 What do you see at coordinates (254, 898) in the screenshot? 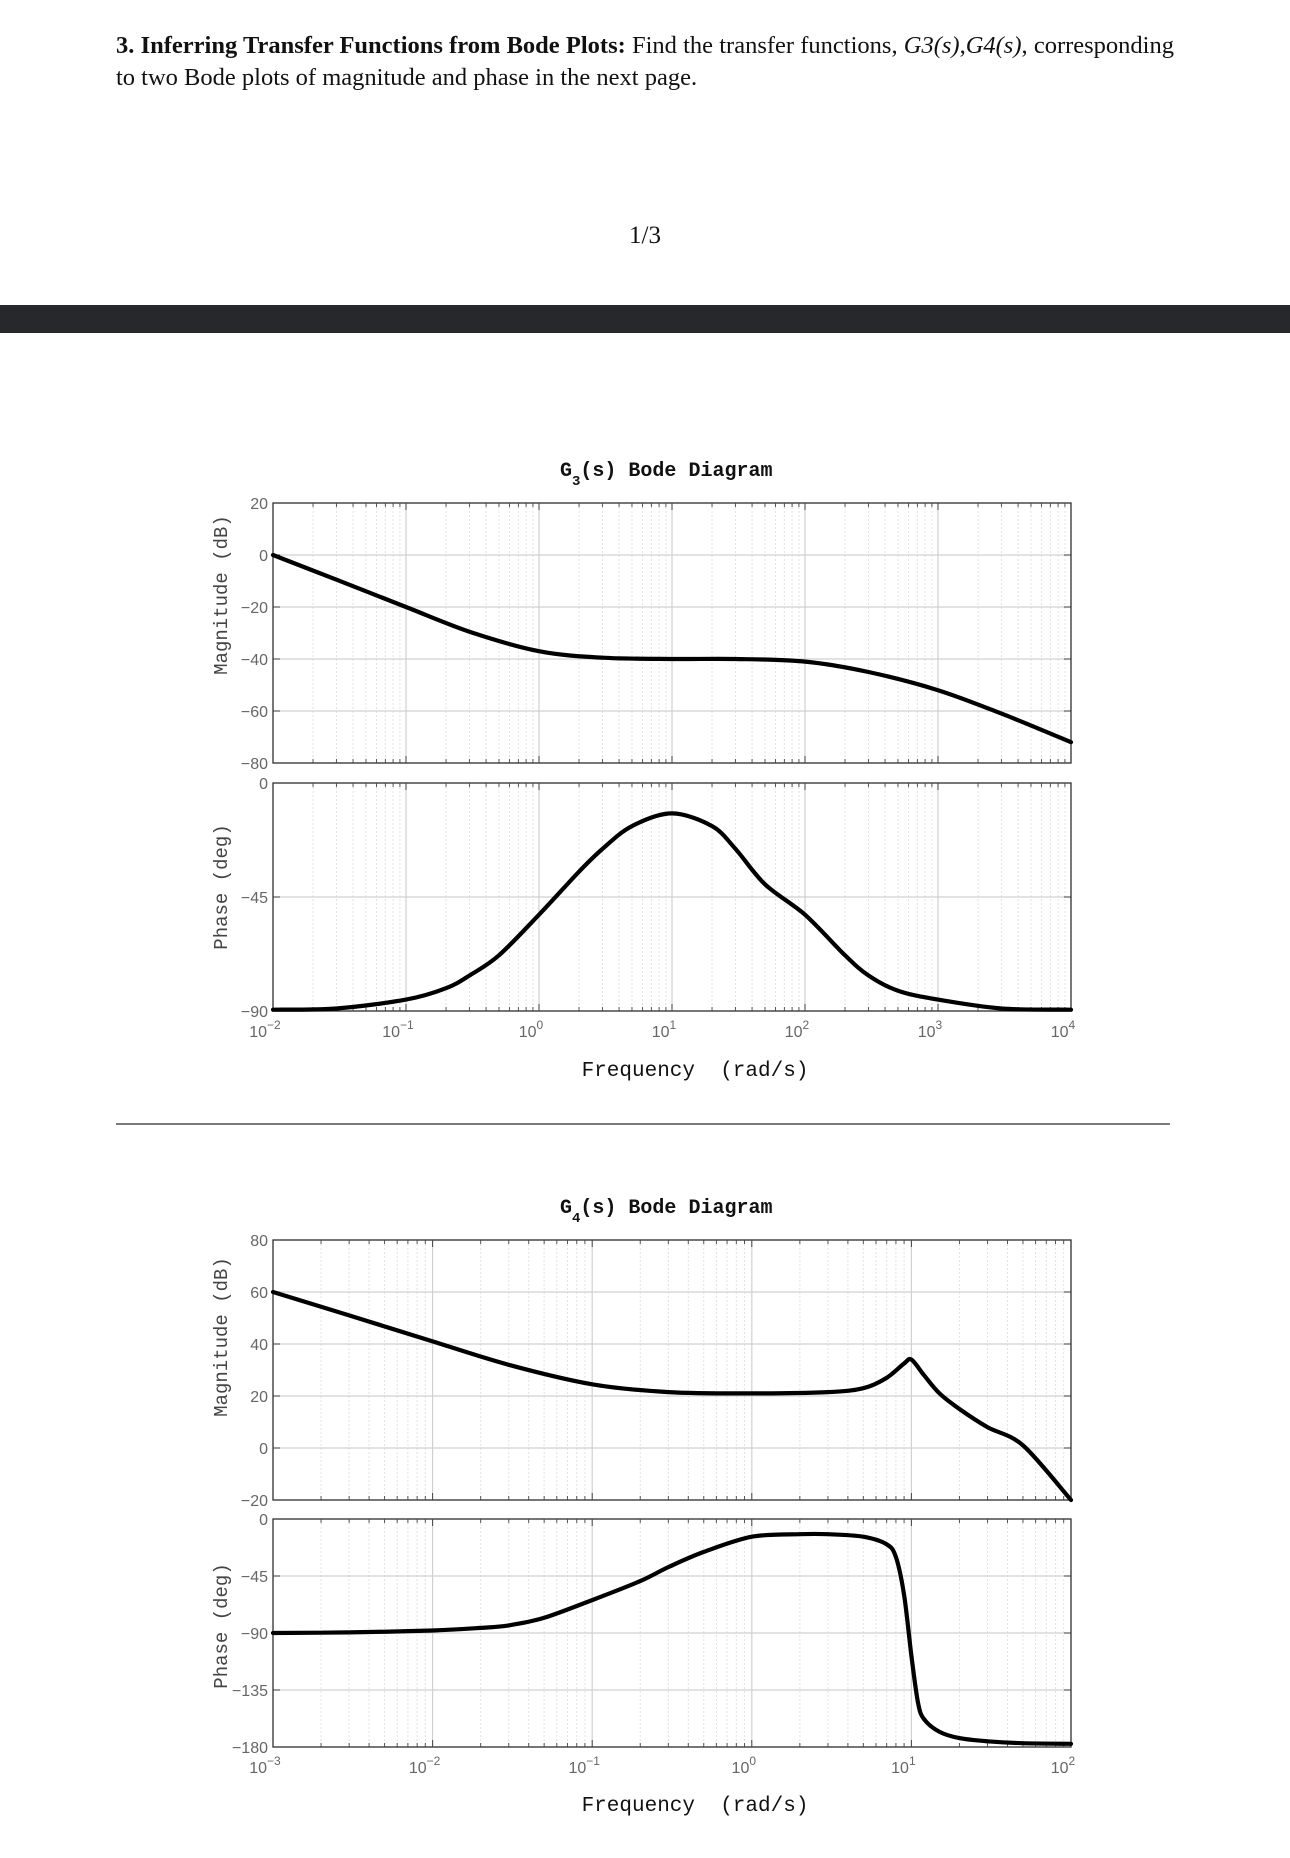
I see `g3-phase-ytick-label: −45` at bounding box center [254, 898].